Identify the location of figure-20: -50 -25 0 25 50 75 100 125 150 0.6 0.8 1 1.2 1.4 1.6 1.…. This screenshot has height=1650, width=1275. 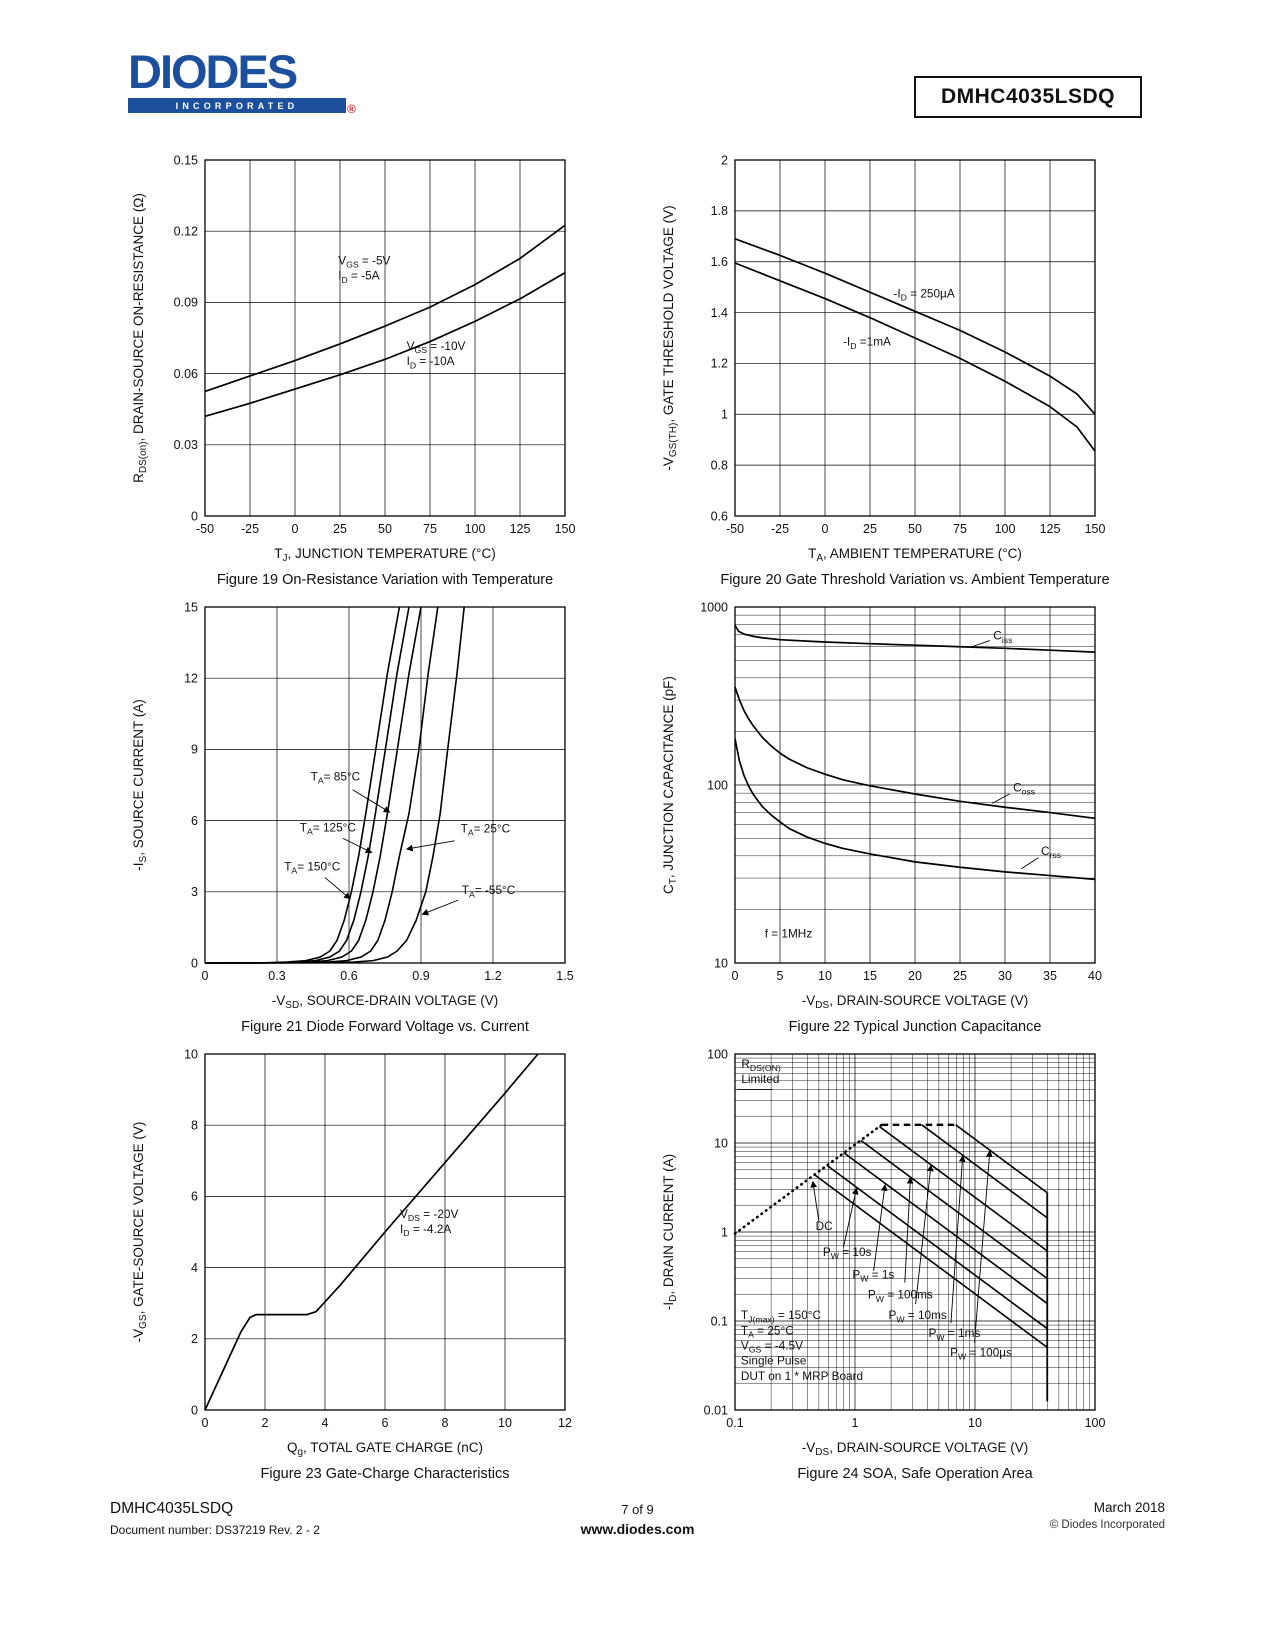
(882, 369).